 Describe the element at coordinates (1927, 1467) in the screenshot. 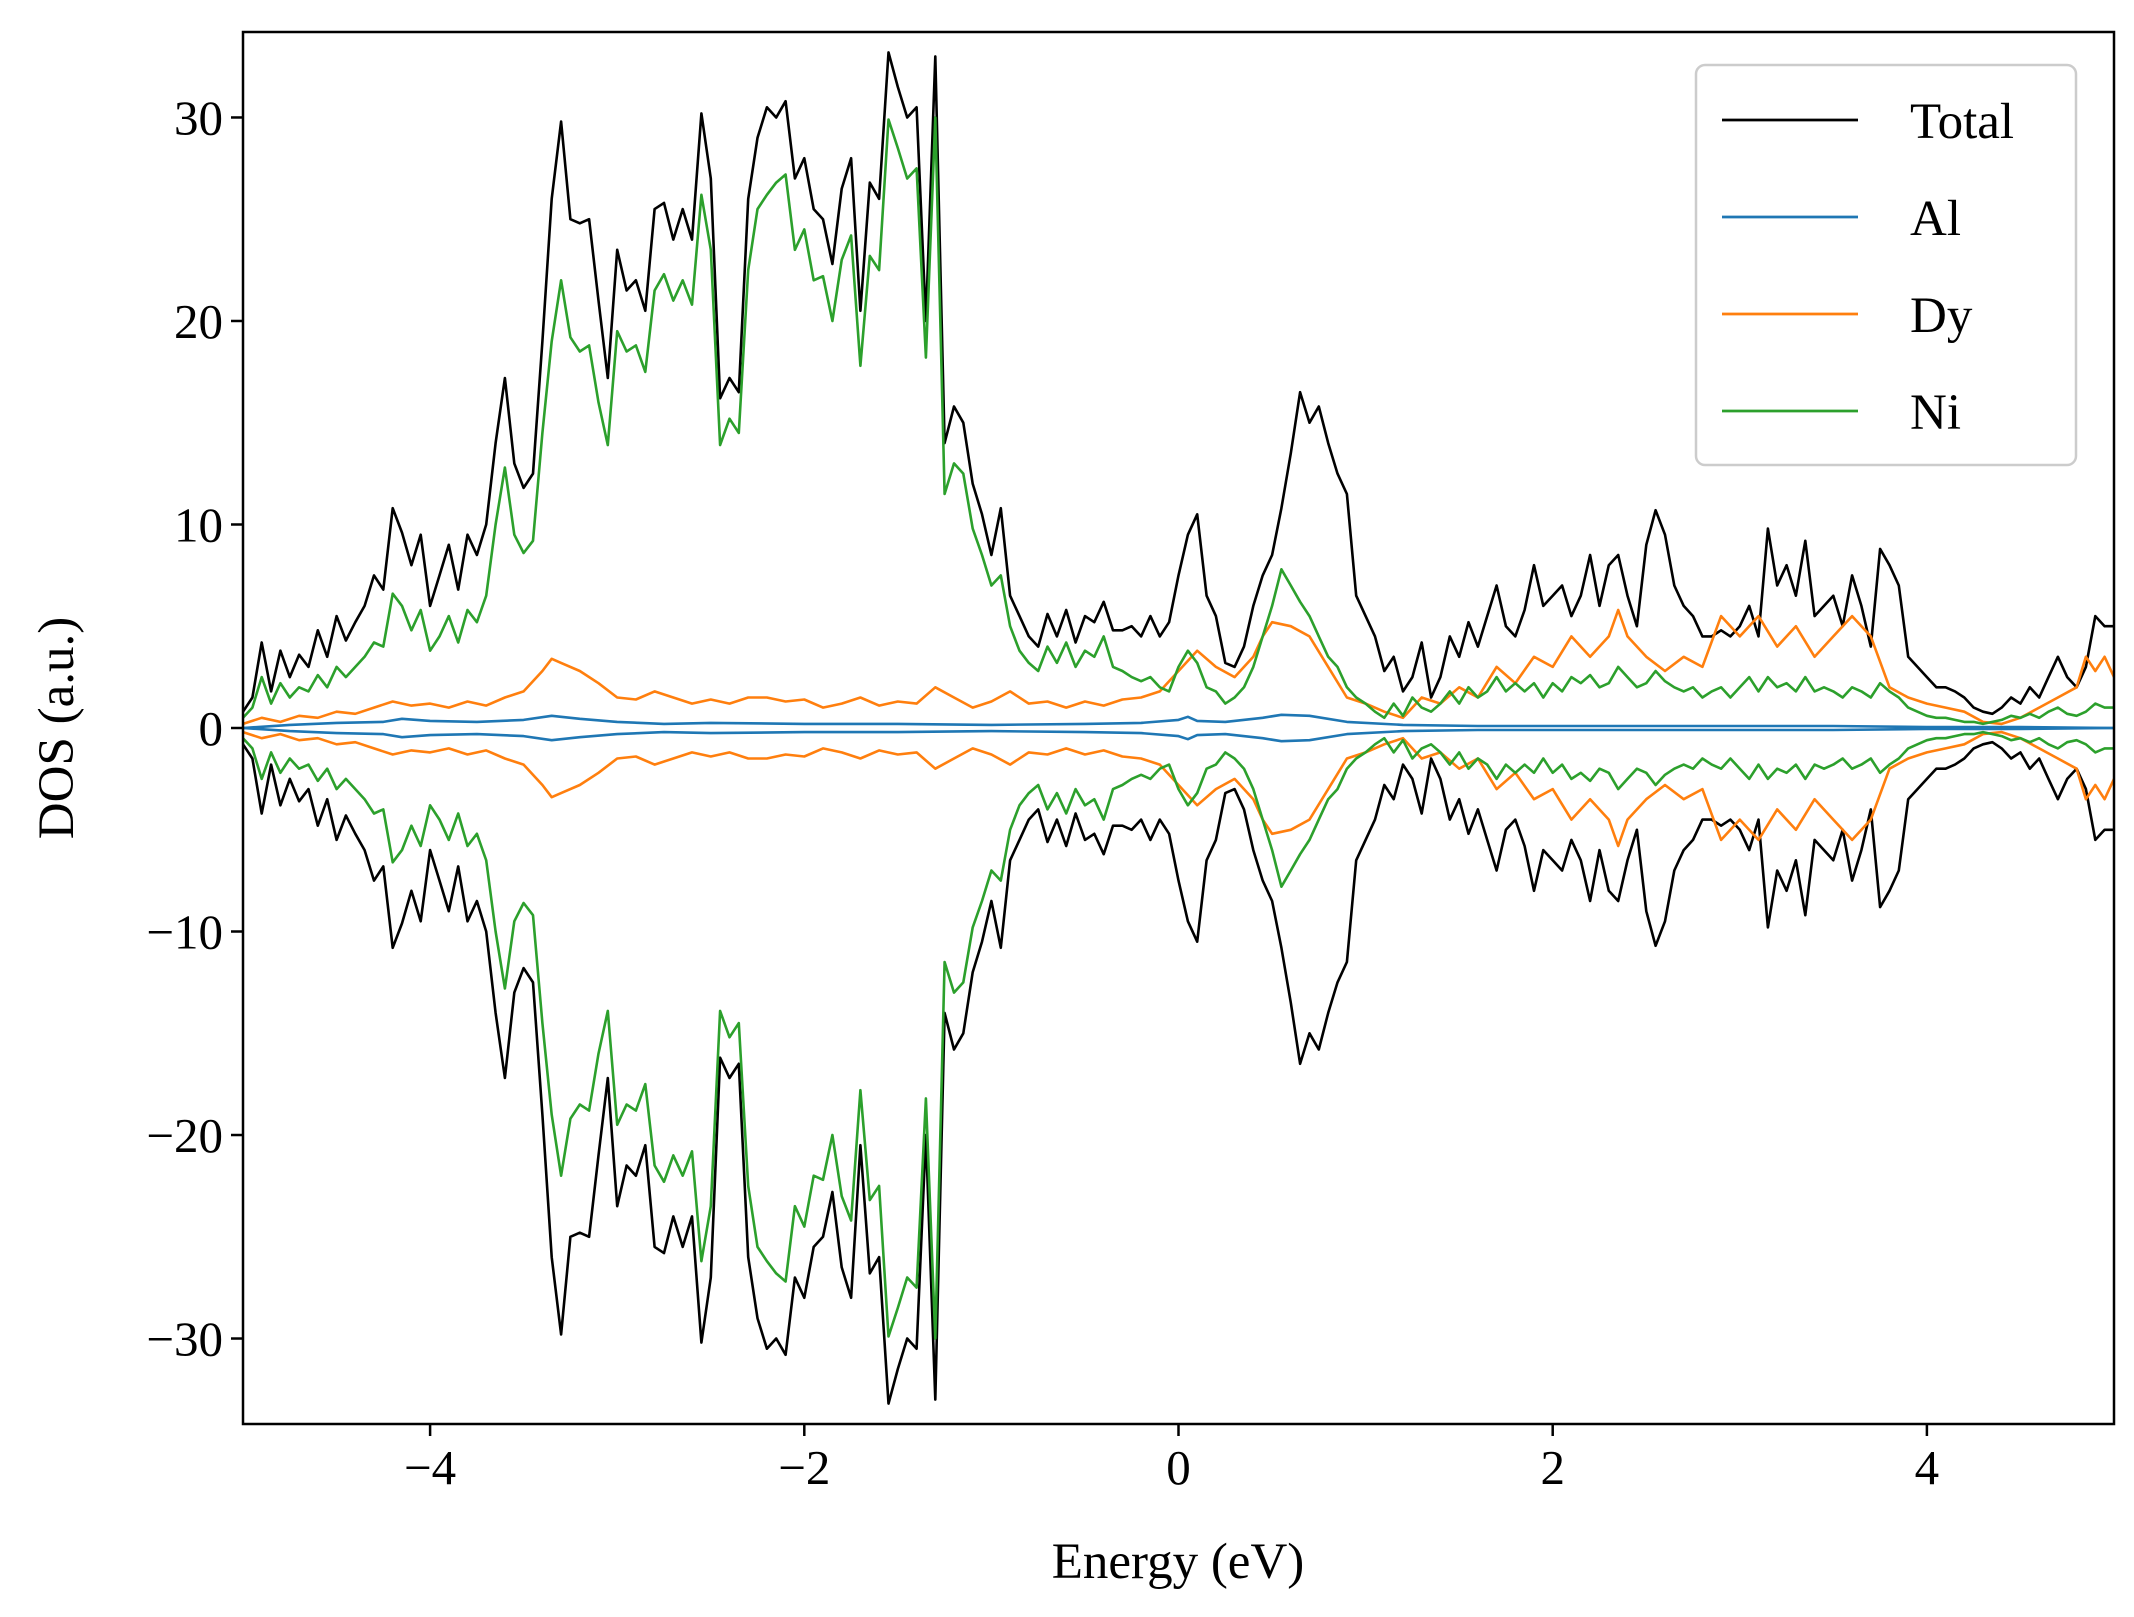

I see `x-tick-label: 4` at that location.